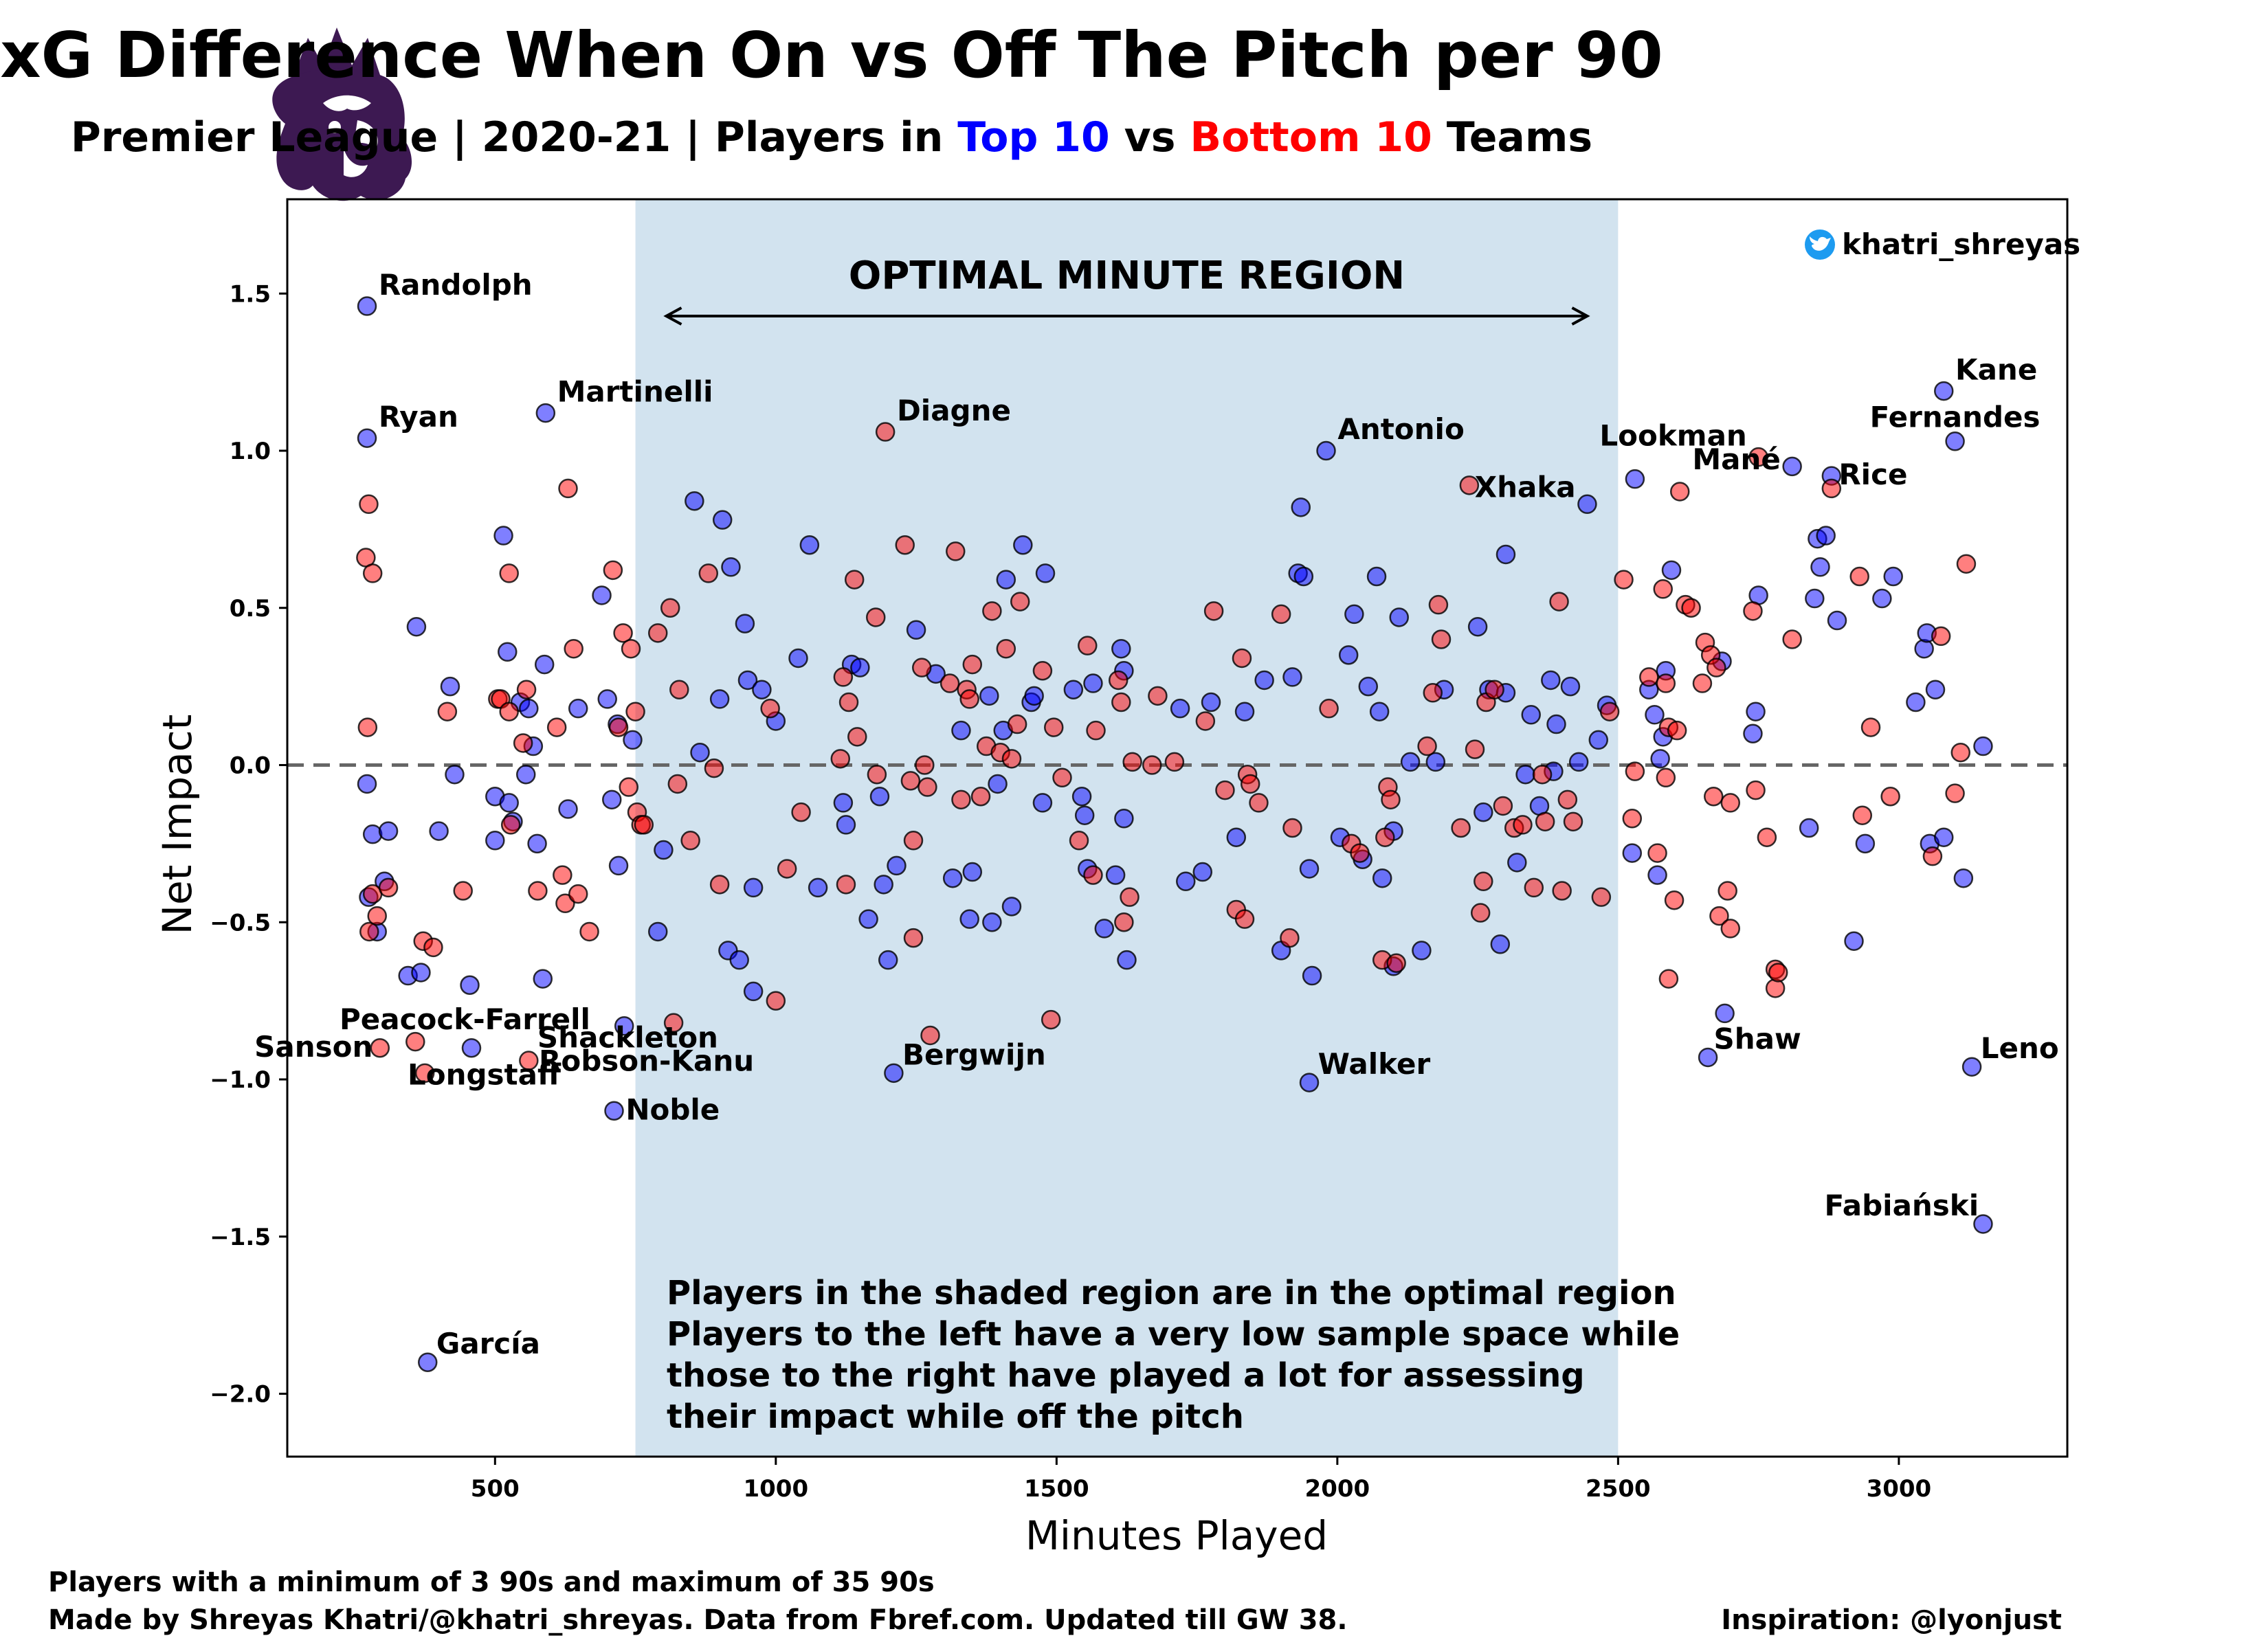 Image resolution: width=2268 pixels, height=1649 pixels. I want to click on player-label: Fabiański, so click(1902, 1205).